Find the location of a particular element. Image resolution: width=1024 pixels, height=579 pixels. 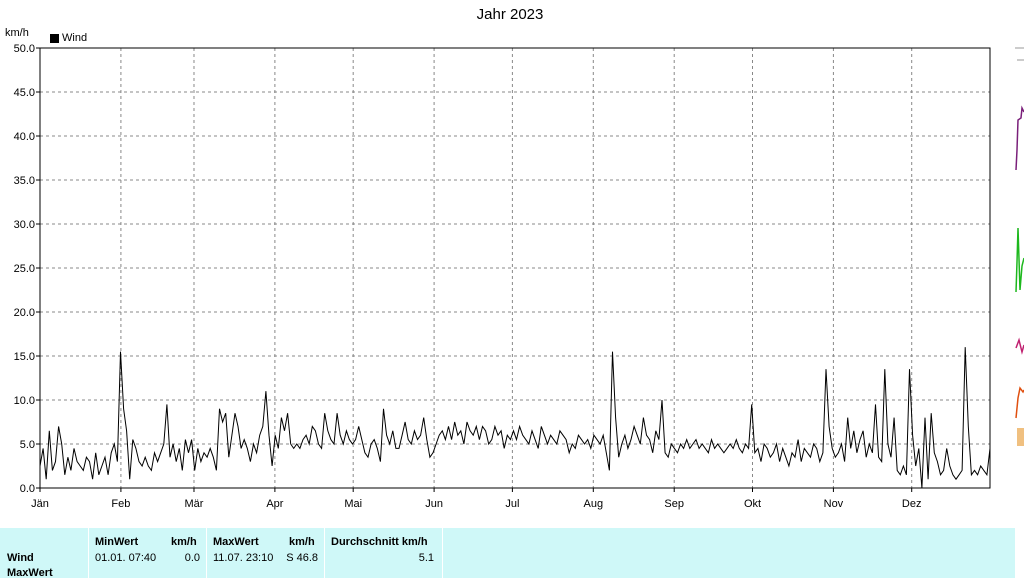

y-tick-label: 10.0 is located at coordinates (24, 401).